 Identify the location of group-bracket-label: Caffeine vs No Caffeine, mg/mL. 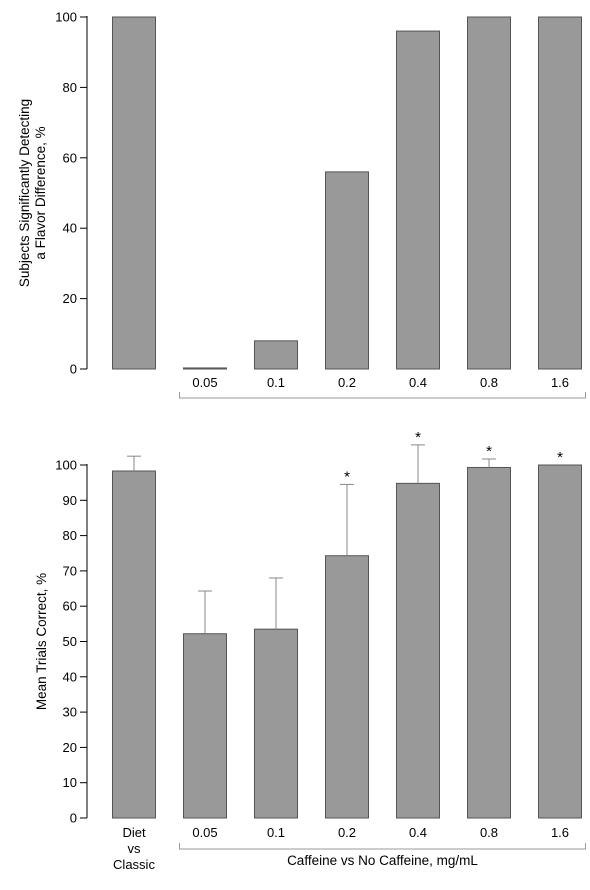
(382, 860).